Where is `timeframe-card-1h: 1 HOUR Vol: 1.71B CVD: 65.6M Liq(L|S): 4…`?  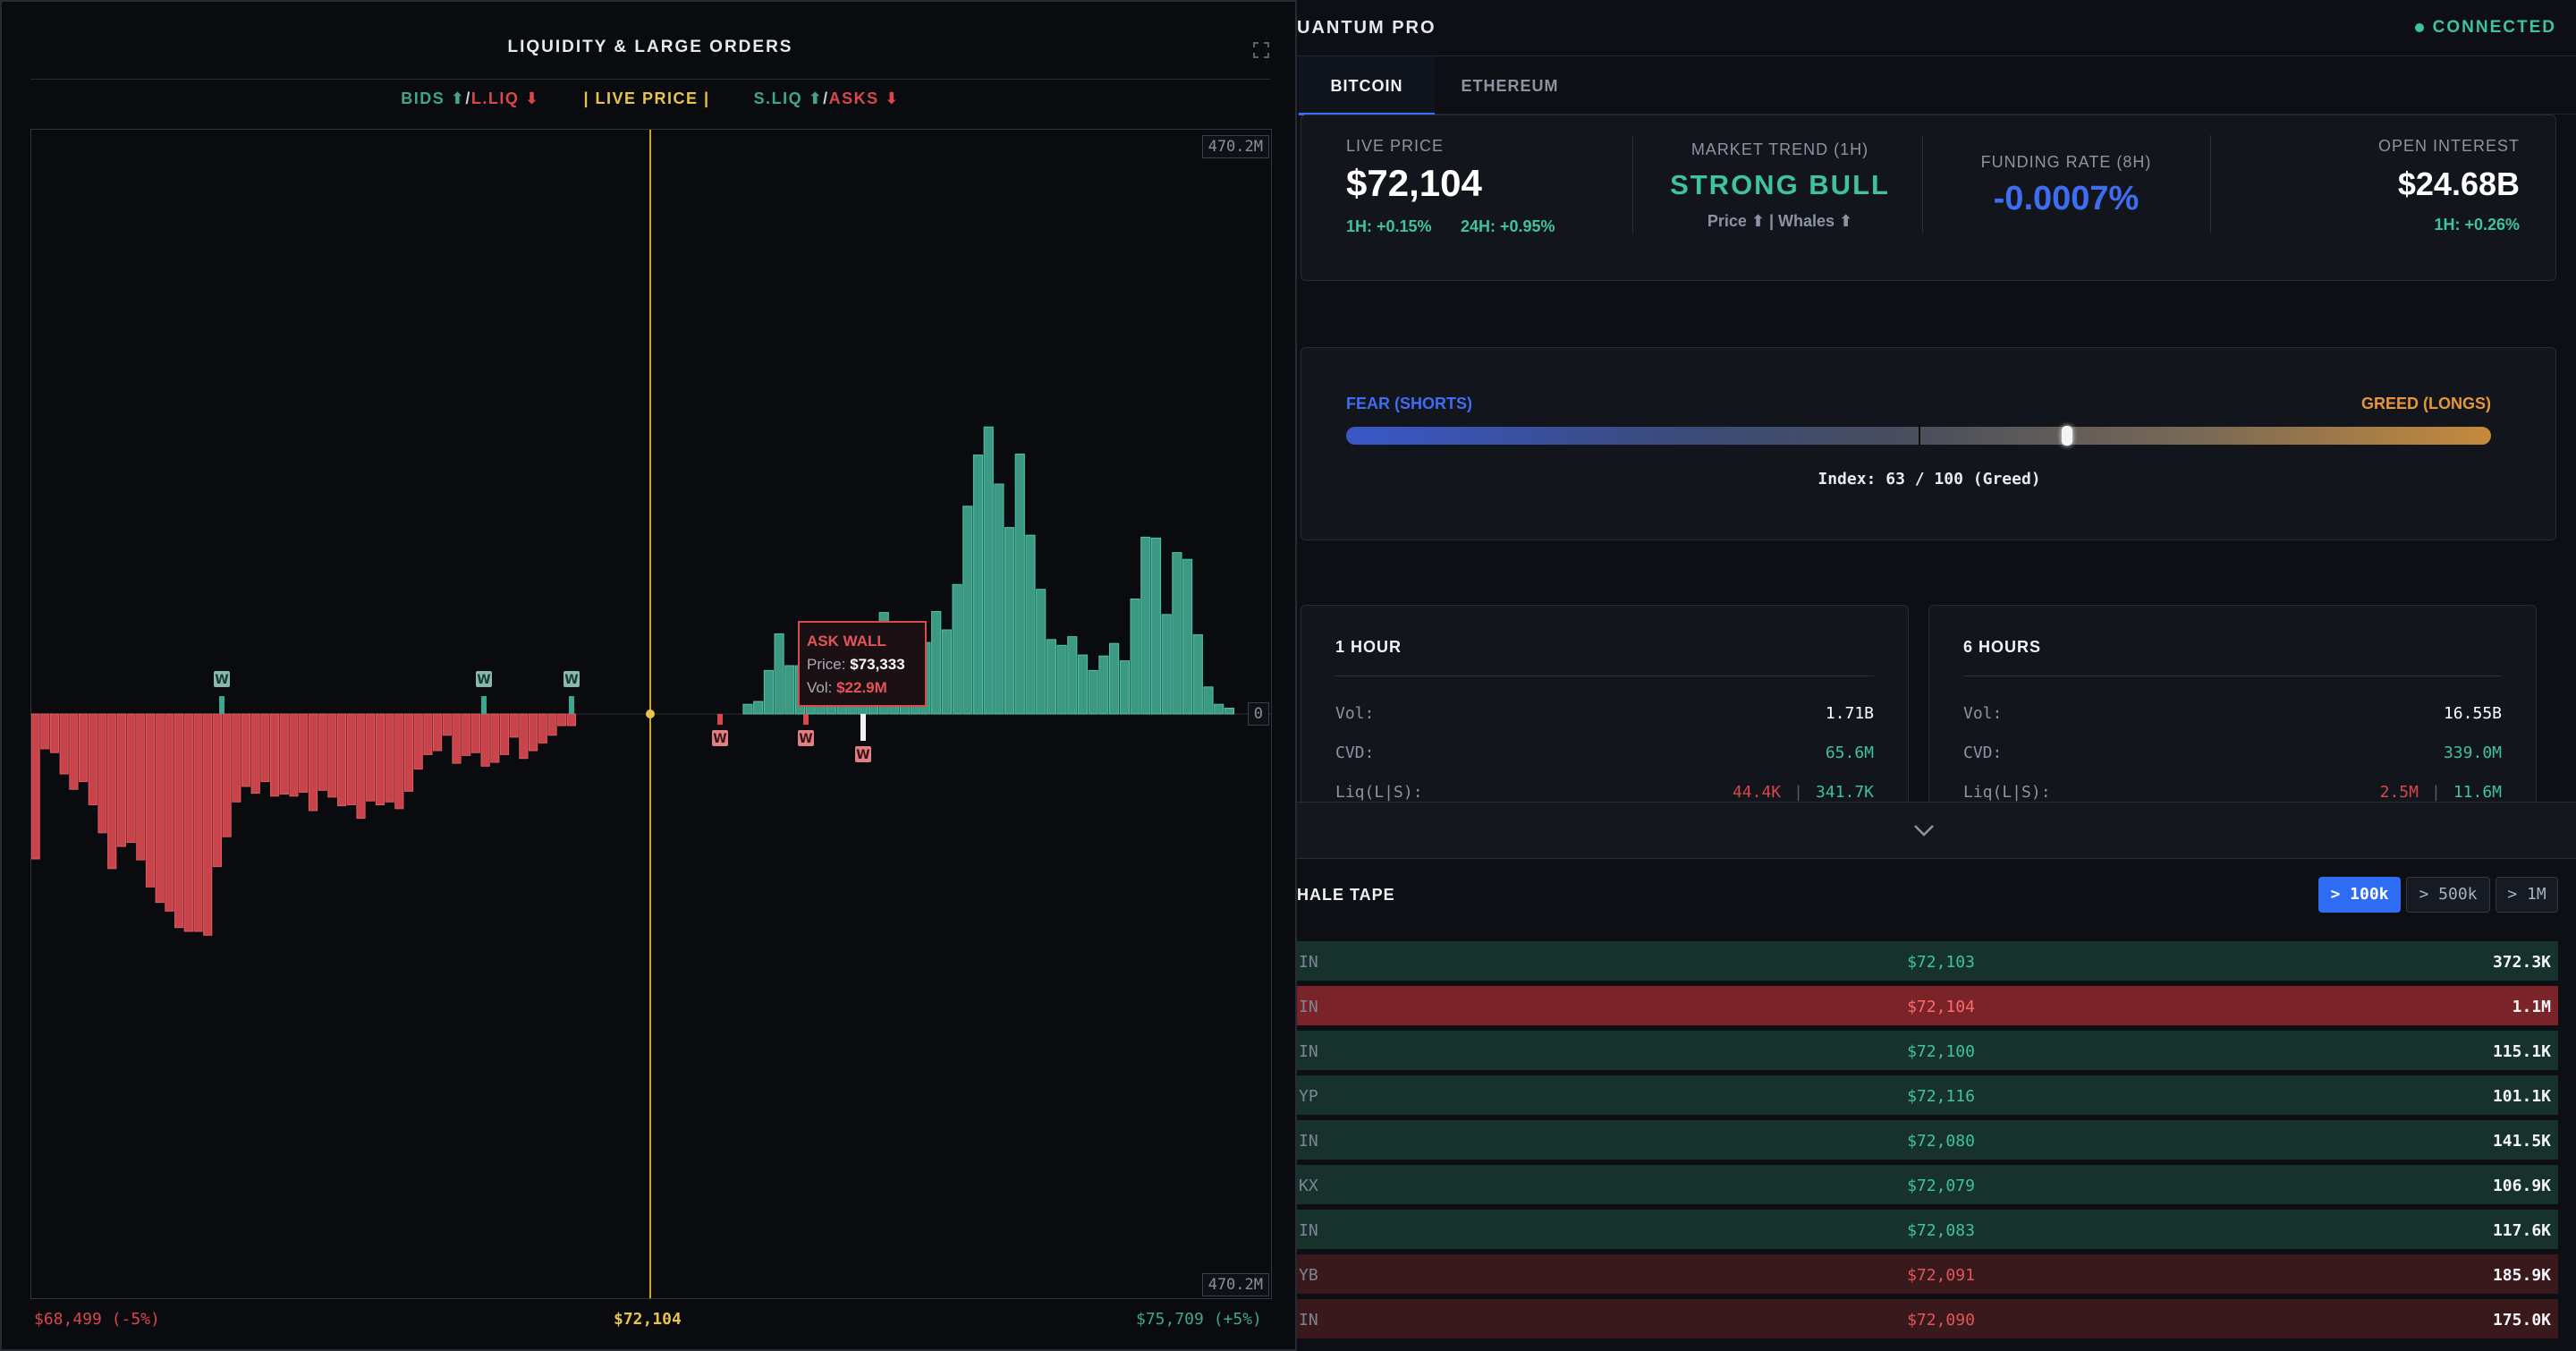 timeframe-card-1h: 1 HOUR Vol: 1.71B CVD: 65.6M Liq(L|S): 4… is located at coordinates (1605, 713).